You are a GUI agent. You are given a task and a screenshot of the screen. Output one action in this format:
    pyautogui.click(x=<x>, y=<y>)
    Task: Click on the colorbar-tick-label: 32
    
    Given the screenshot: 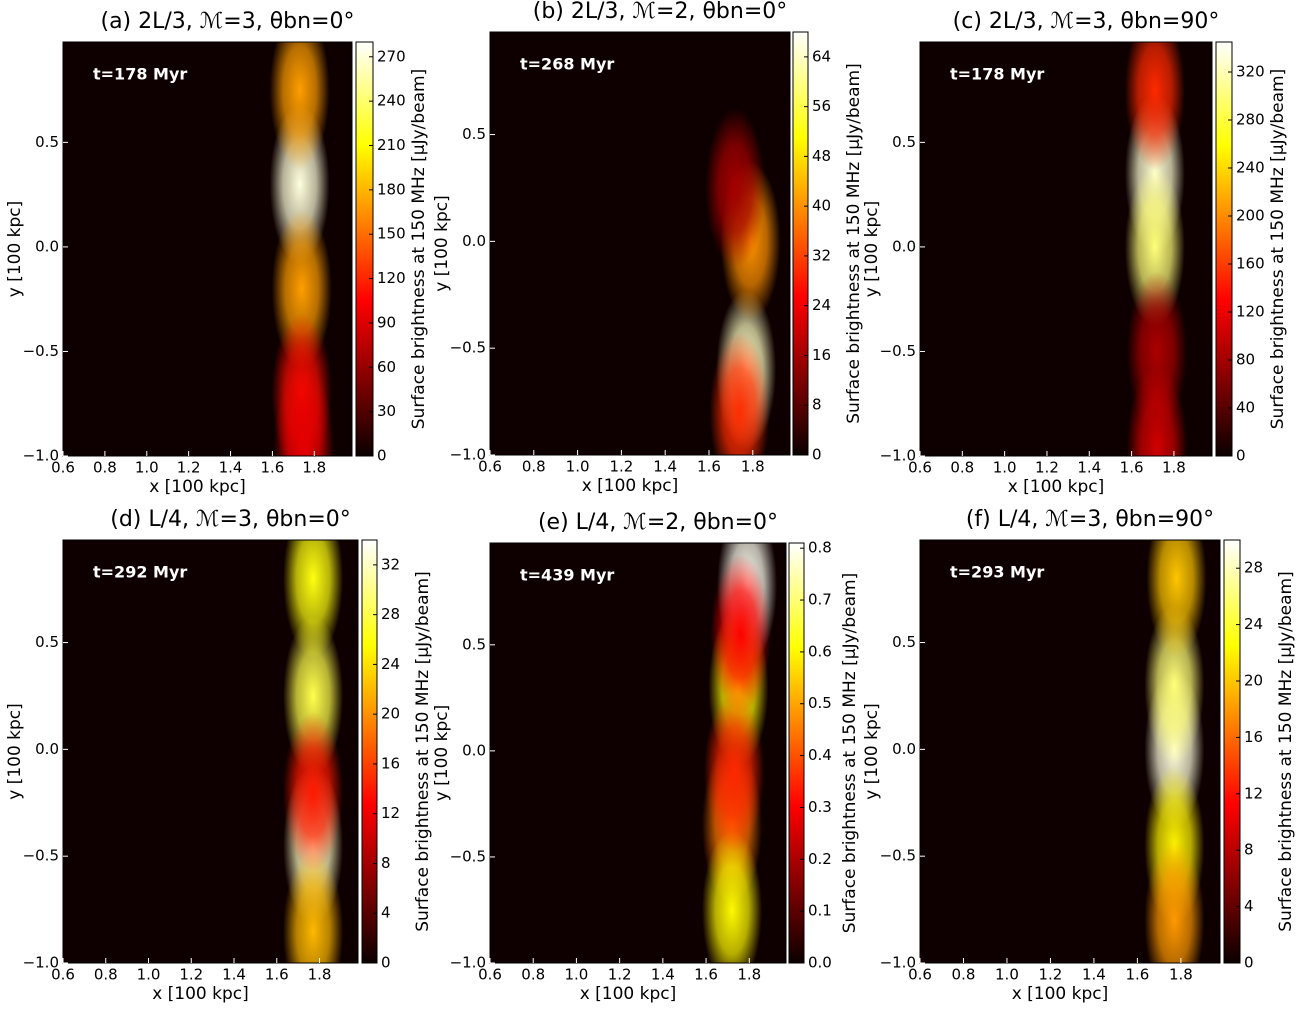 What is the action you would take?
    pyautogui.click(x=821, y=255)
    